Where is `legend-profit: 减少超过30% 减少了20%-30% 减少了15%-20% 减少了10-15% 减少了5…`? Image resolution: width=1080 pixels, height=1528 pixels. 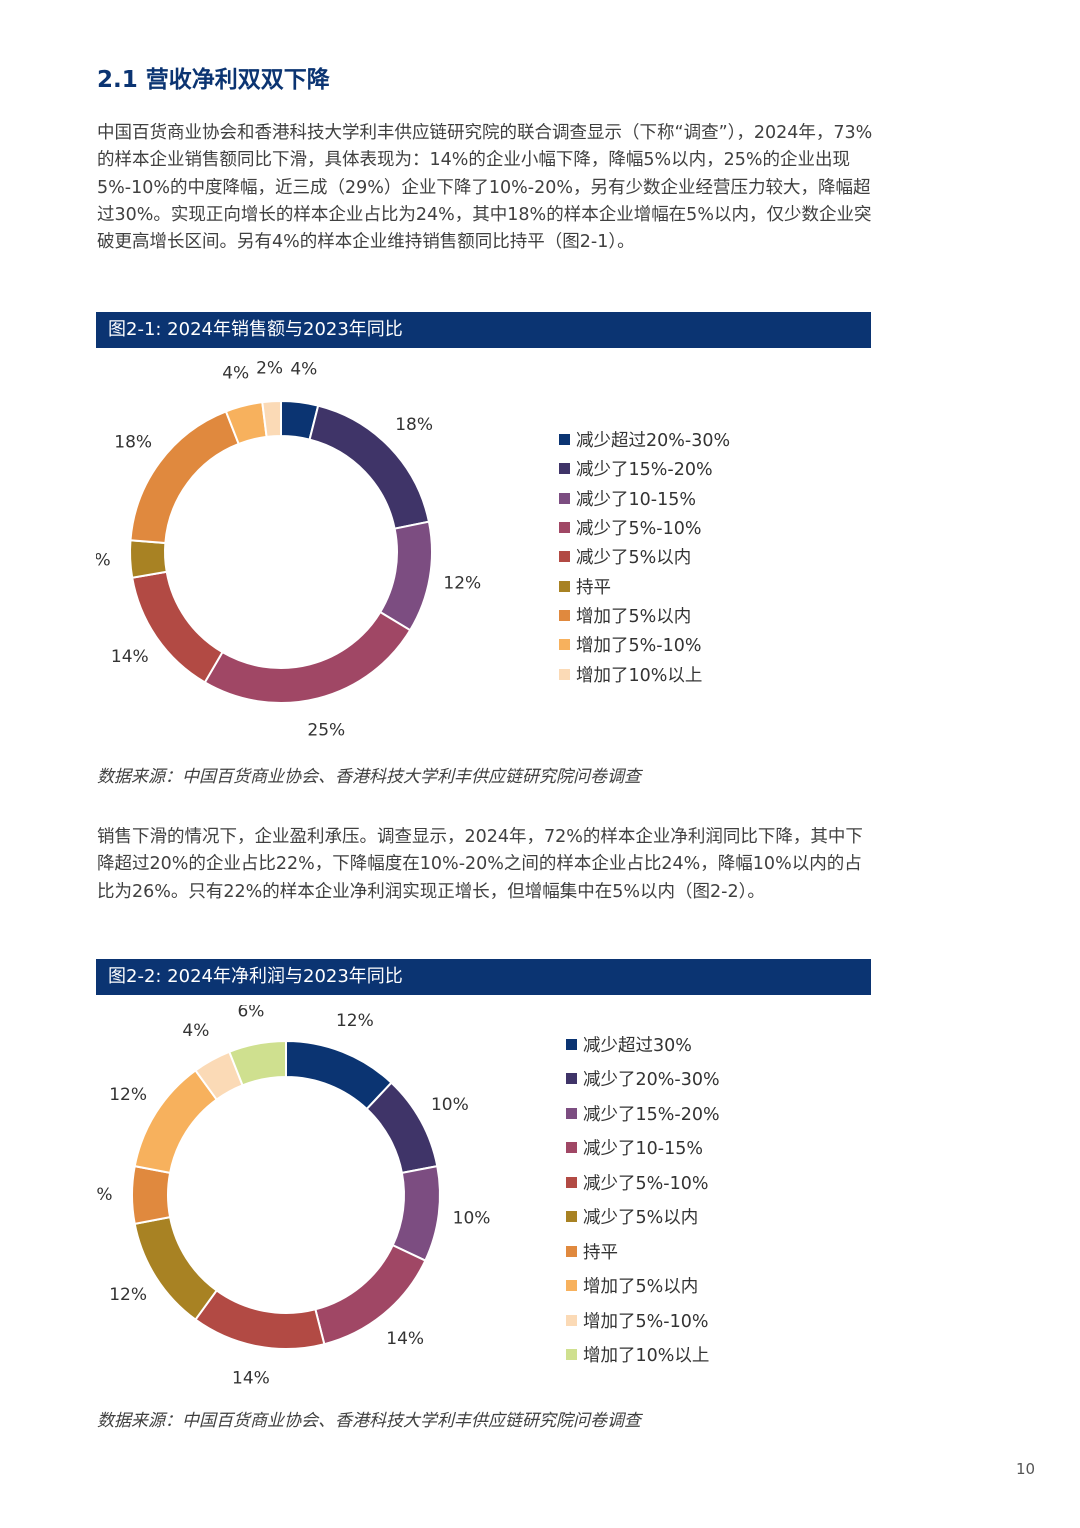
legend-profit: 减少超过30% 减少了20%-30% 减少了15%-20% 减少了10-15% 减少了5… is located at coordinates (643, 1199).